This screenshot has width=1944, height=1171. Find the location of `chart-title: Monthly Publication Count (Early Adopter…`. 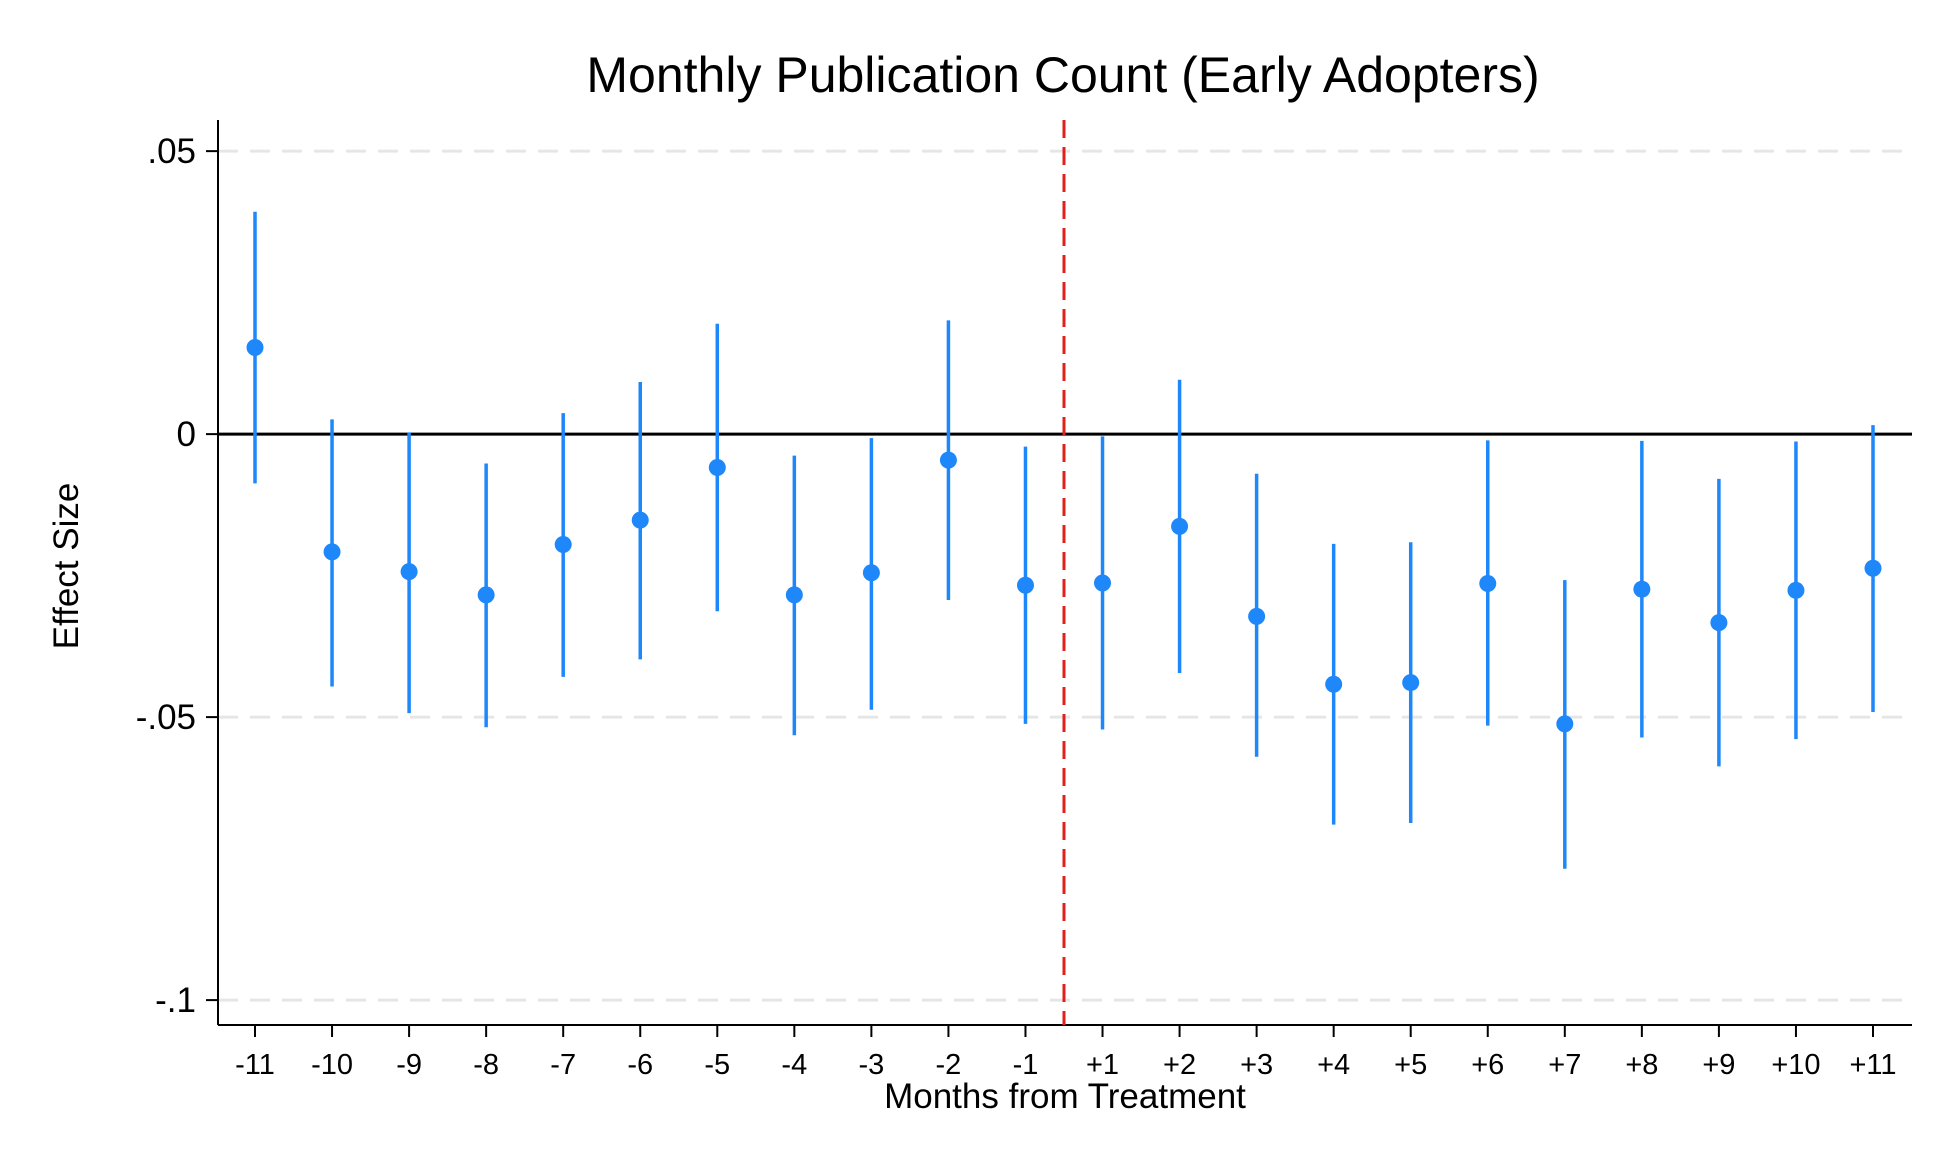

chart-title: Monthly Publication Count (Early Adopter… is located at coordinates (1062, 75).